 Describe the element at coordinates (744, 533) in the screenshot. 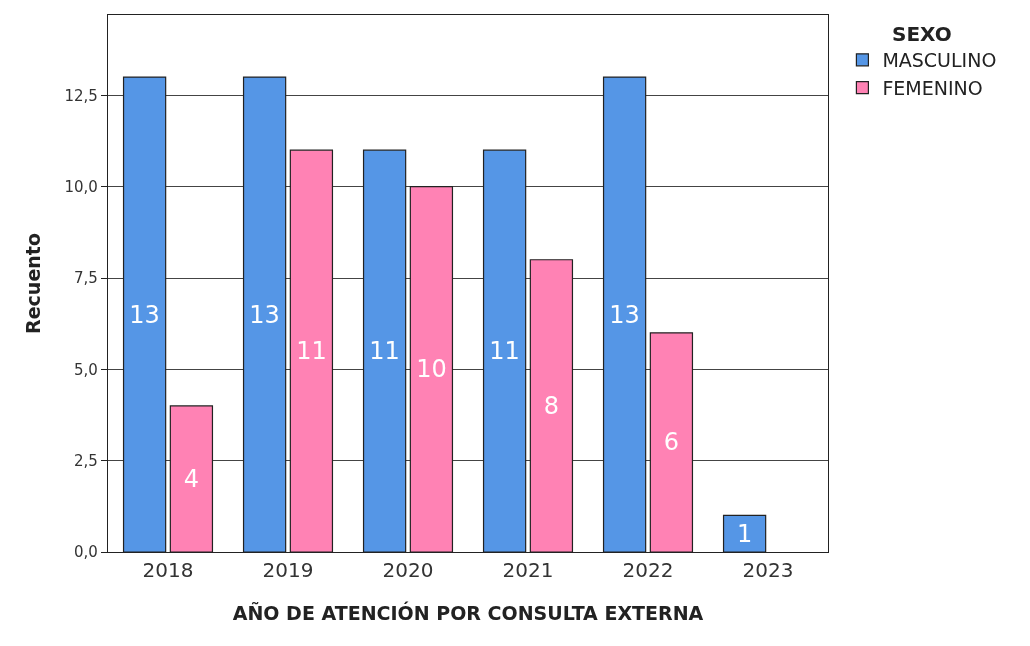

I see `data-label: 1` at that location.